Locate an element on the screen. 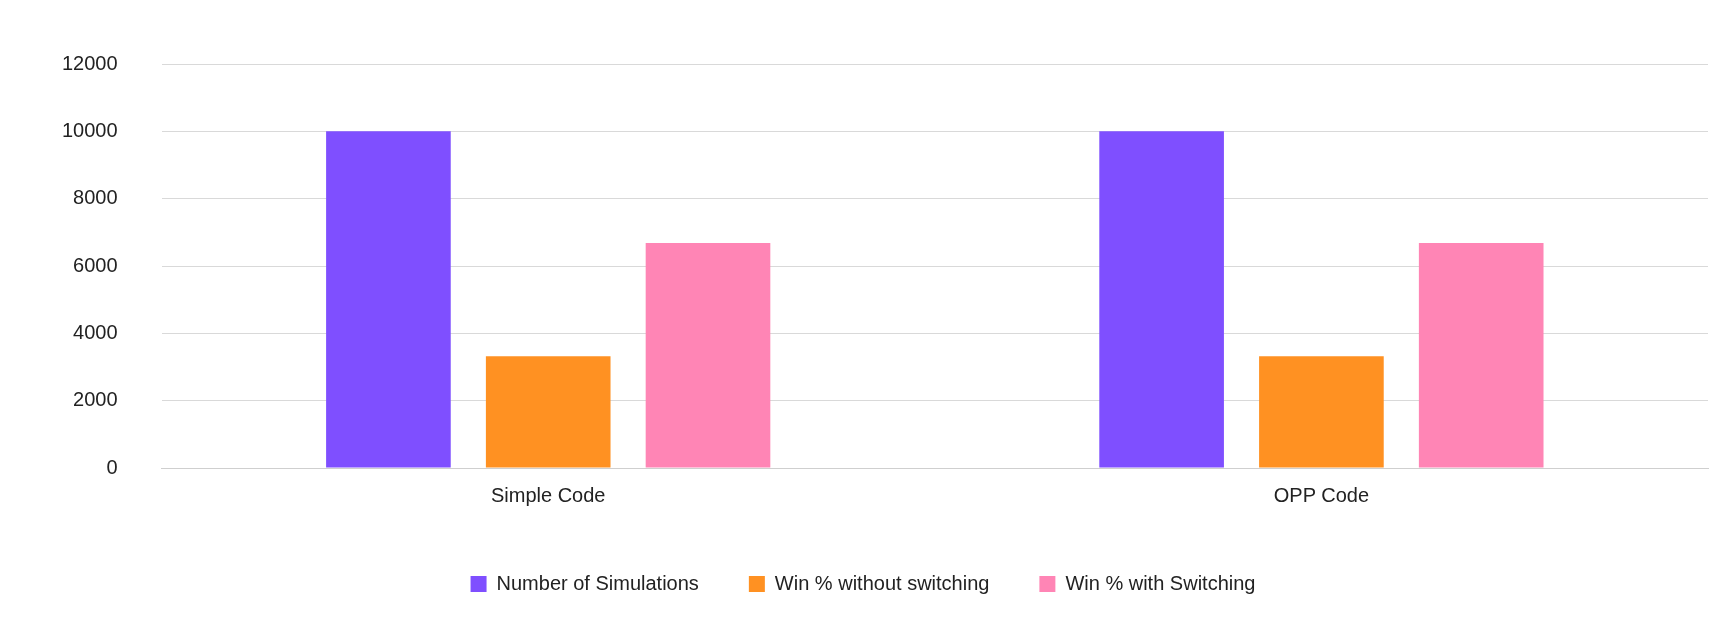  x-tick-label: Simple Code is located at coordinates (548, 494).